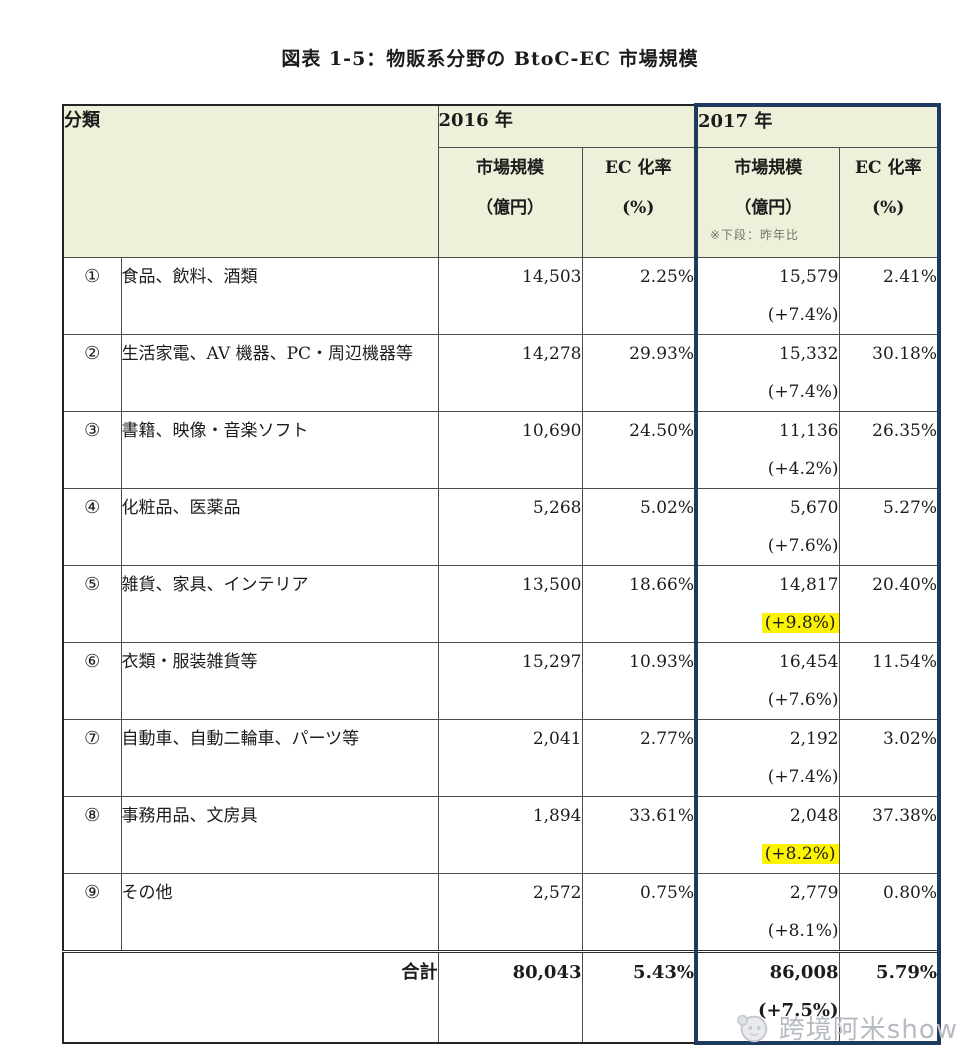 The width and height of the screenshot is (980, 1060). What do you see at coordinates (767, 834) in the screenshot?
I see `market-size-2017: 2,048 (+8.2%)` at bounding box center [767, 834].